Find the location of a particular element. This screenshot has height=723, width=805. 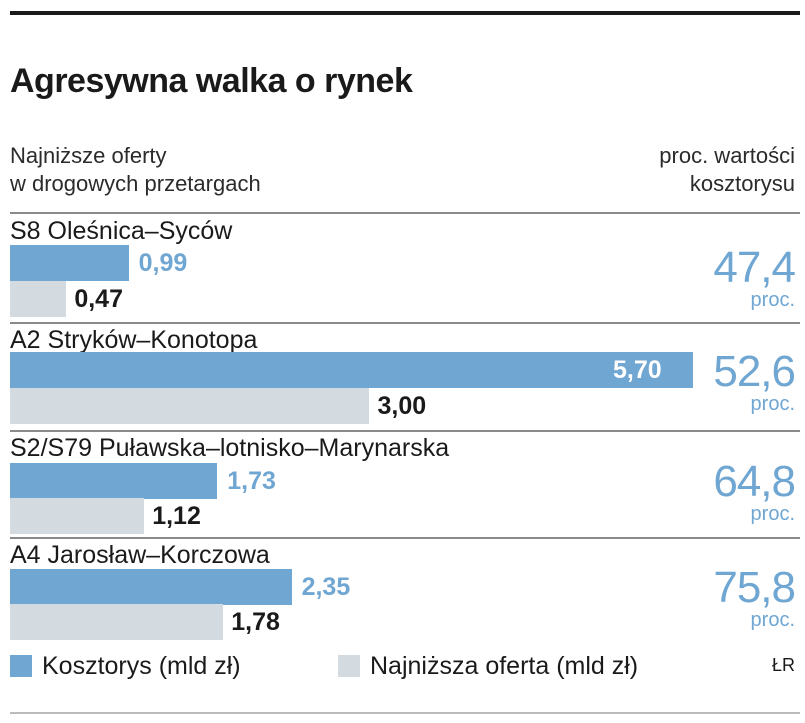

value-label-offer-a4: 1,78 is located at coordinates (255, 622).